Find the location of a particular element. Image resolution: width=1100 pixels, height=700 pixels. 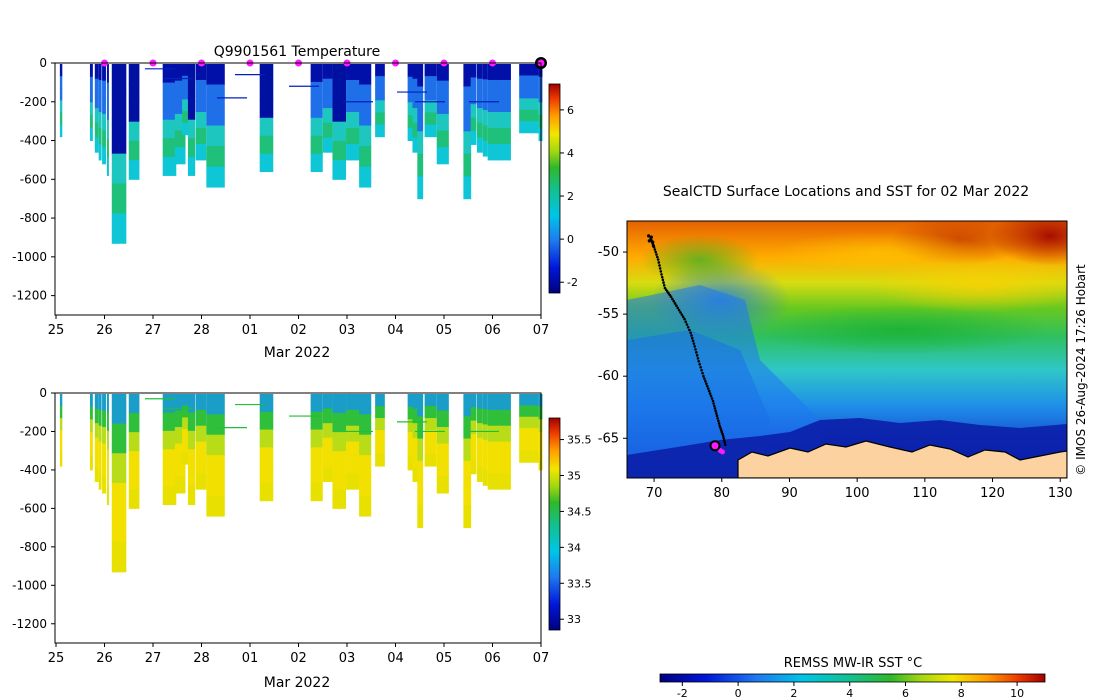

salinity-colorbar-tick-label: 34 is located at coordinates (574, 547).